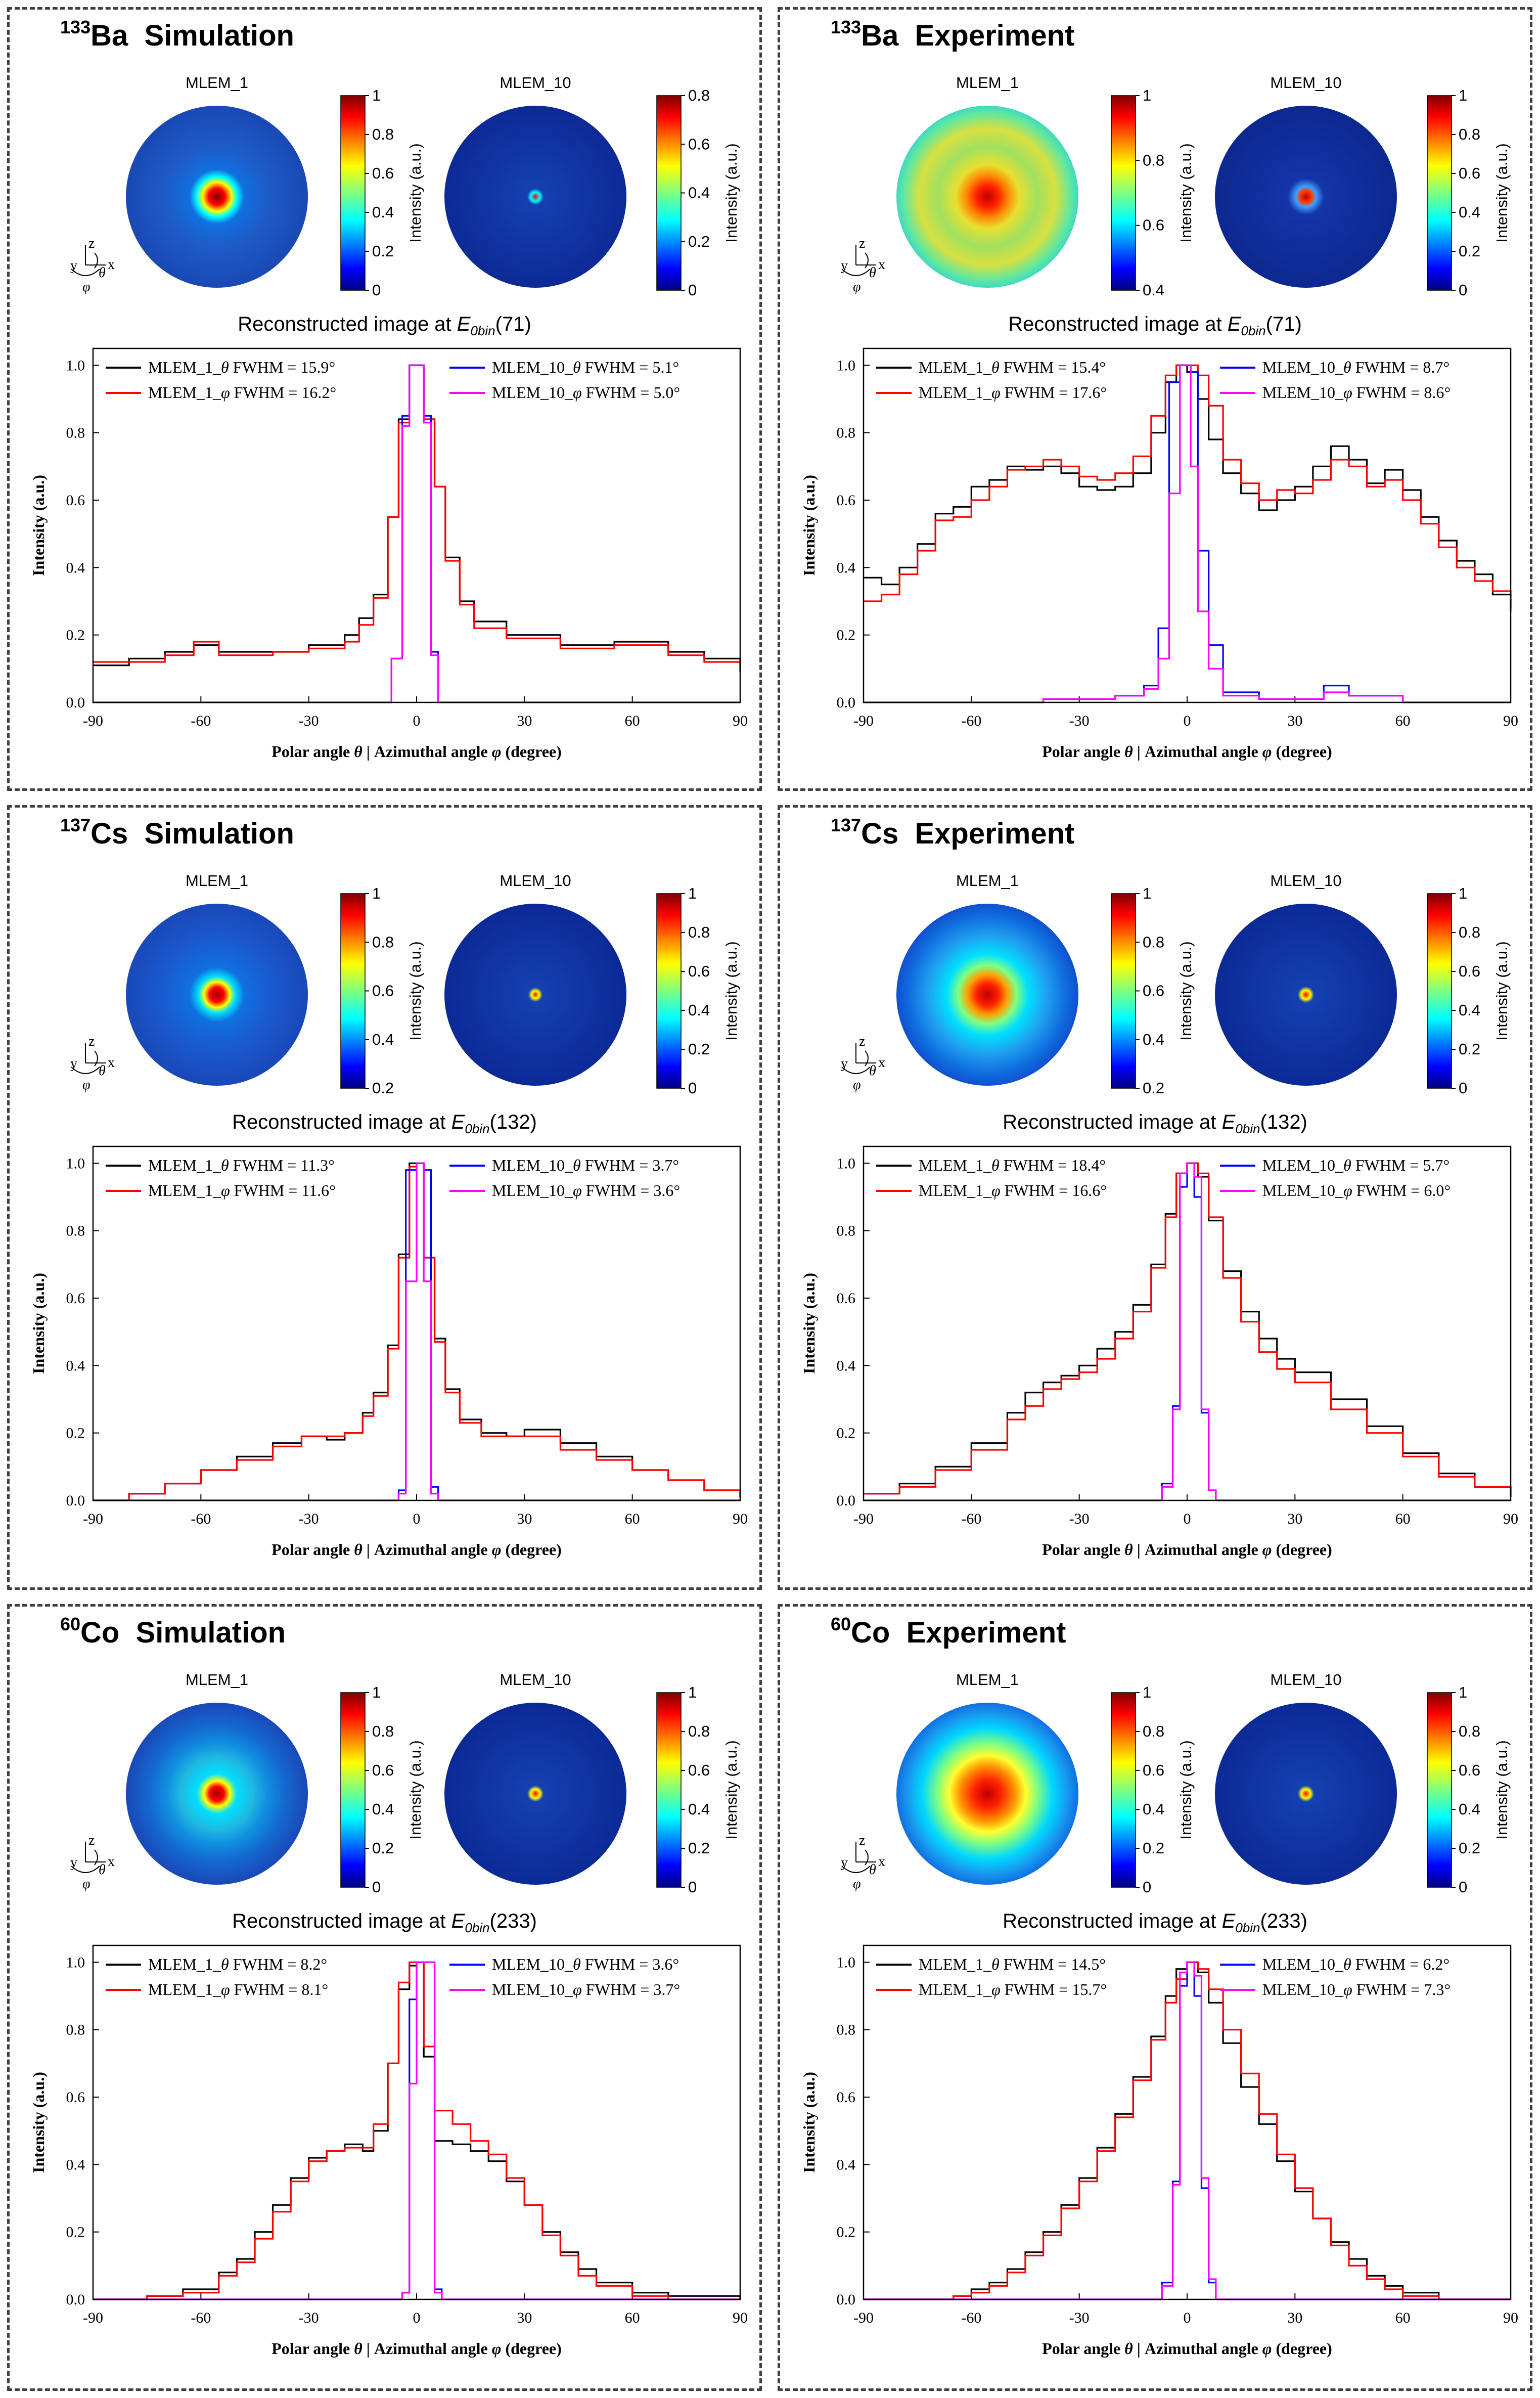 This screenshot has width=1540, height=2398. I want to click on caption-energy-subscript: 0bin, so click(477, 1927).